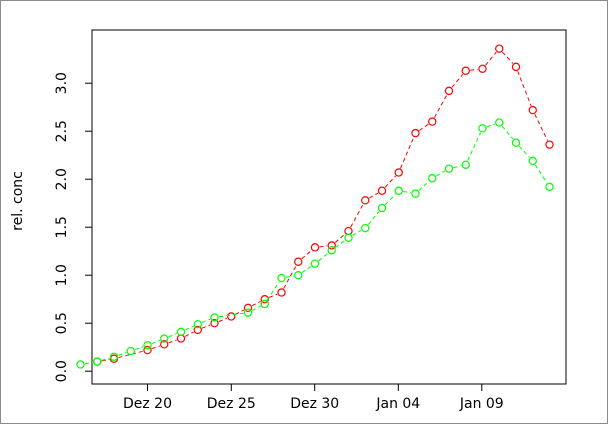 The width and height of the screenshot is (608, 424). What do you see at coordinates (313, 397) in the screenshot?
I see `x-axis: Dez 20 Dez 25 Dez 30 Jan 04 Jan 09` at bounding box center [313, 397].